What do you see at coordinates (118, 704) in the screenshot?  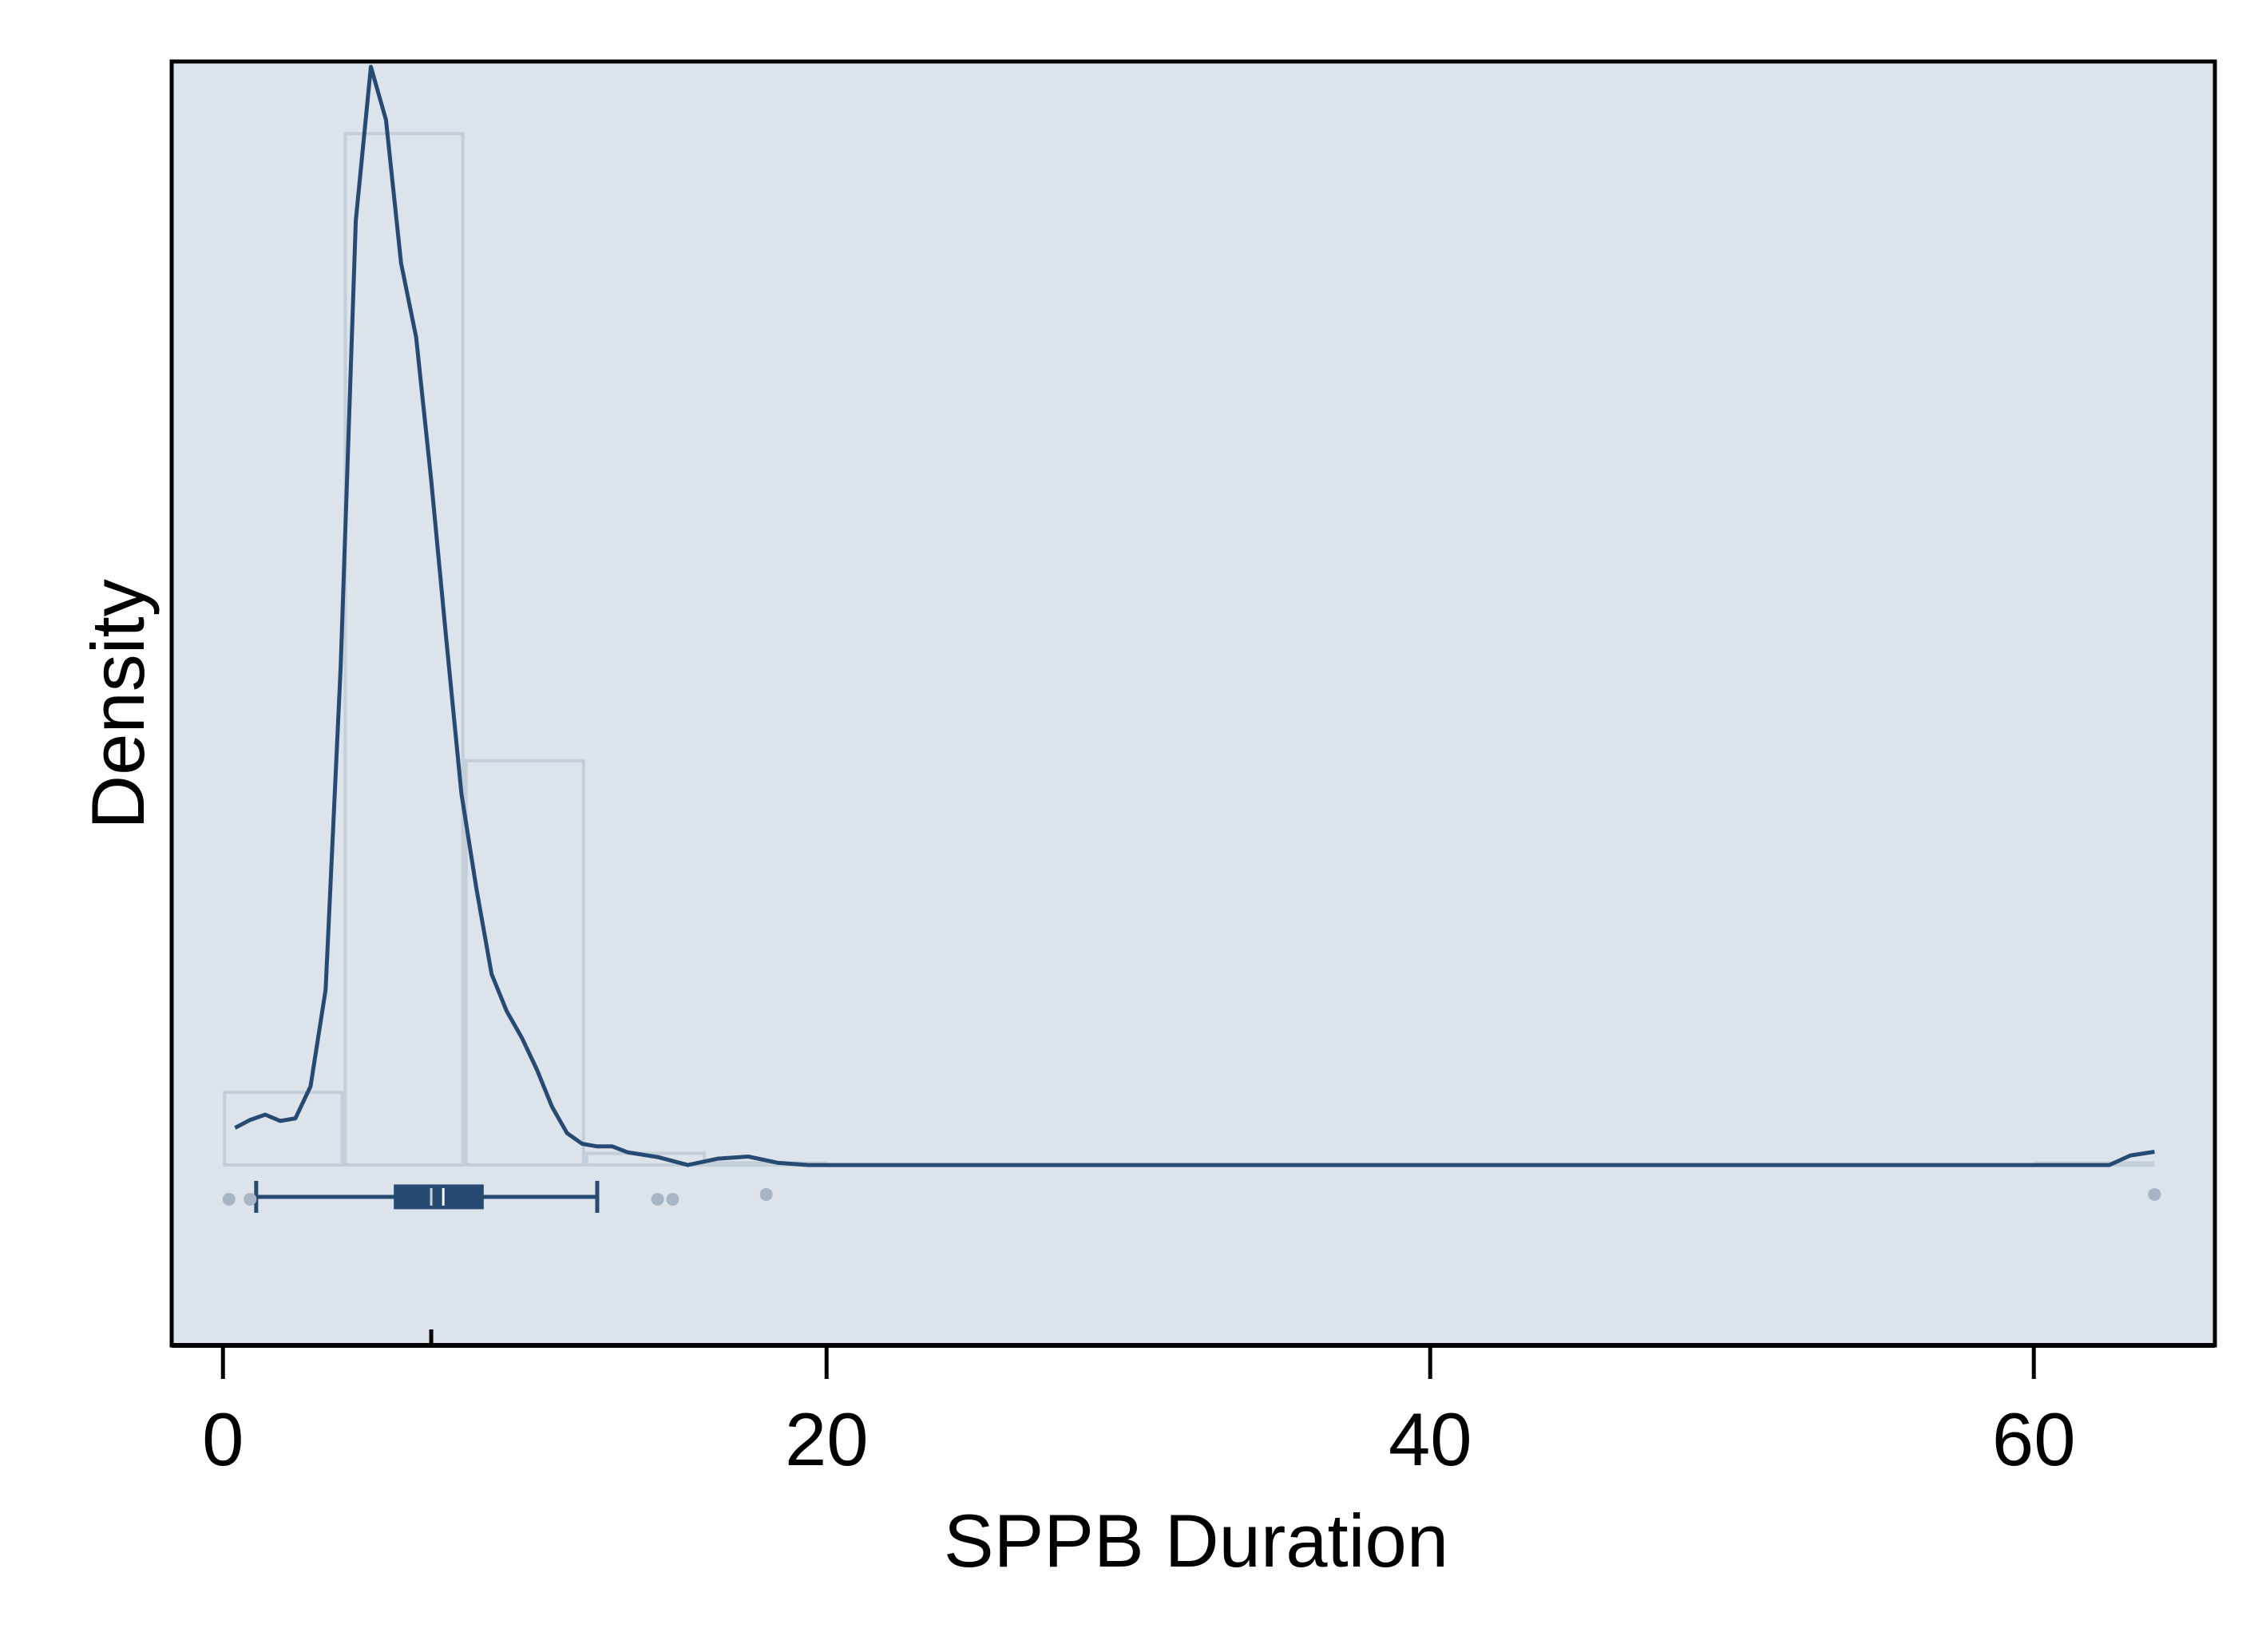 I see `y-axis-label: Density` at bounding box center [118, 704].